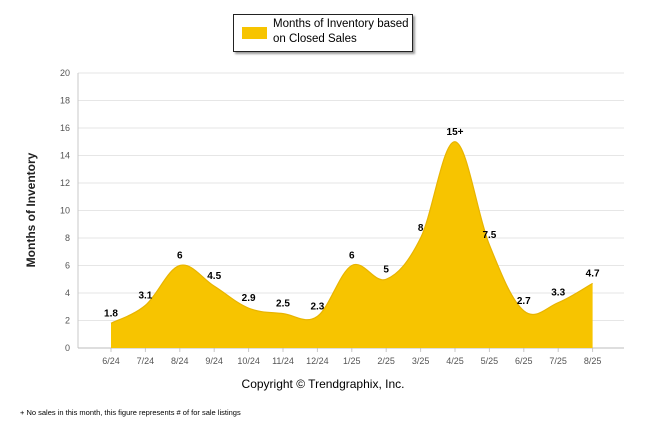  Describe the element at coordinates (65, 73) in the screenshot. I see `y-tick-label: 20` at that location.